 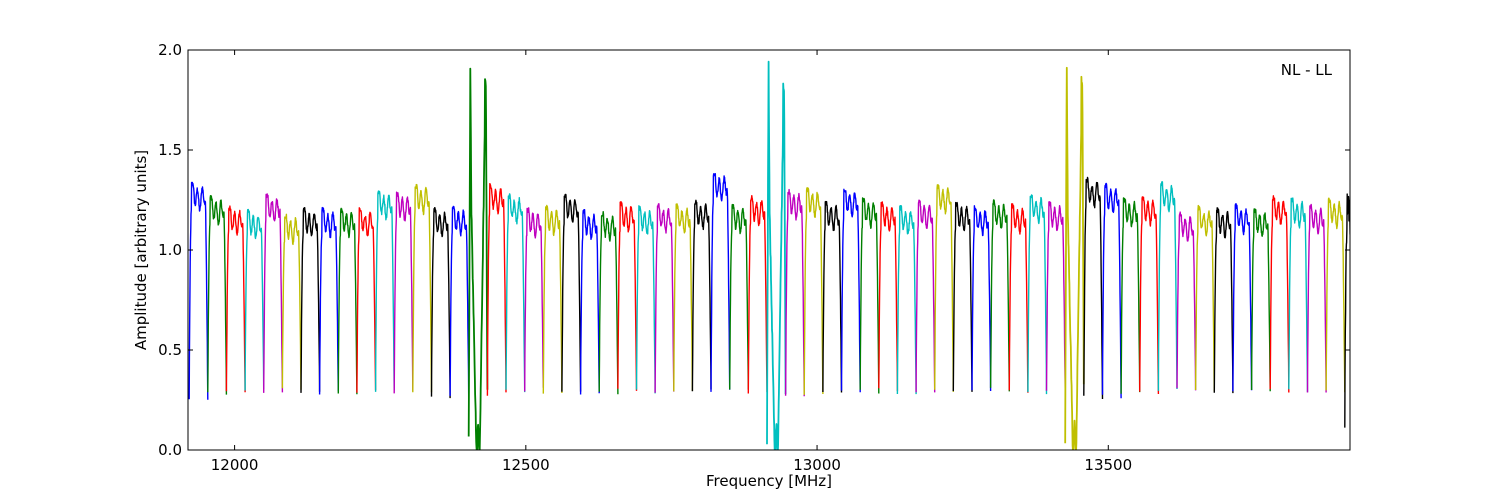 I want to click on x-tick-label: 13500, so click(x=1108, y=465).